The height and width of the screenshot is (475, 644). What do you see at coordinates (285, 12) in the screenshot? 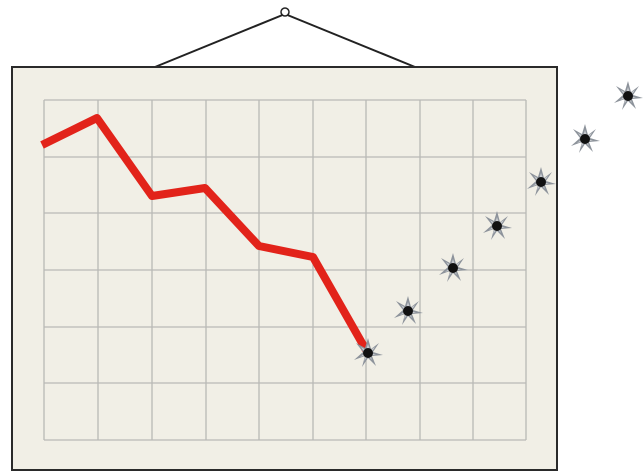
I see `hanger-nail` at bounding box center [285, 12].